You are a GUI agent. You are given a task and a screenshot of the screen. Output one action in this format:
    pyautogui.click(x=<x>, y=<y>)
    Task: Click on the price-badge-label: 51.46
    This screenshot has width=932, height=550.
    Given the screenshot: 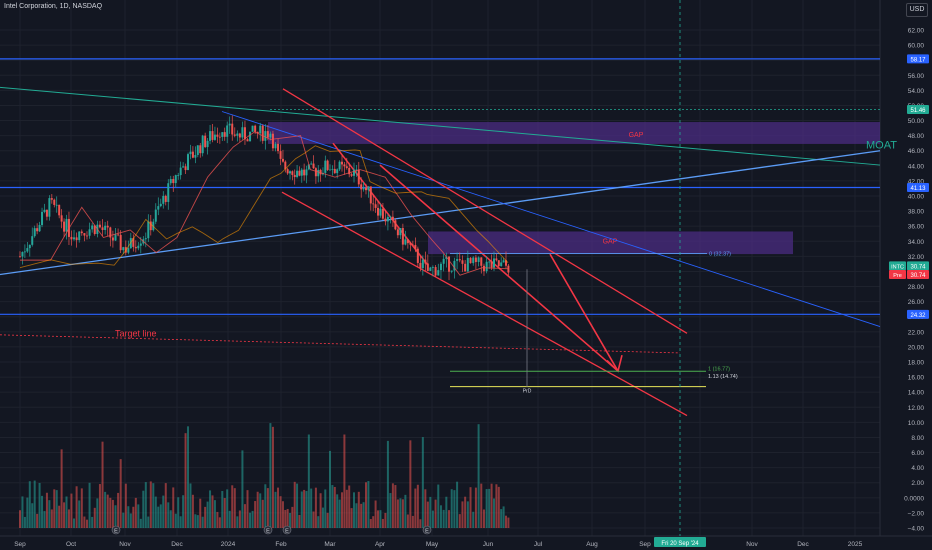 What is the action you would take?
    pyautogui.click(x=918, y=111)
    